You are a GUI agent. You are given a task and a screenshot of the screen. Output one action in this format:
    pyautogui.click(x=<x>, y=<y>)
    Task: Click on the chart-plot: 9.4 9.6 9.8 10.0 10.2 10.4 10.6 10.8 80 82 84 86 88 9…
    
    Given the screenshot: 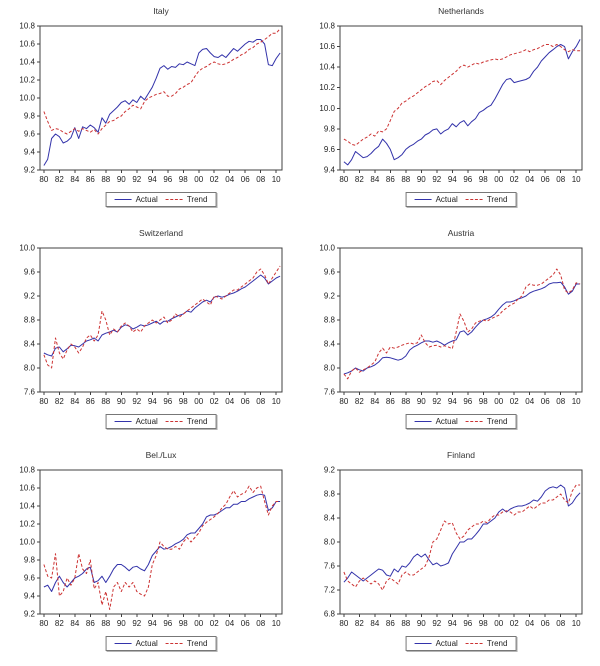 What is the action you would take?
    pyautogui.click(x=451, y=103)
    